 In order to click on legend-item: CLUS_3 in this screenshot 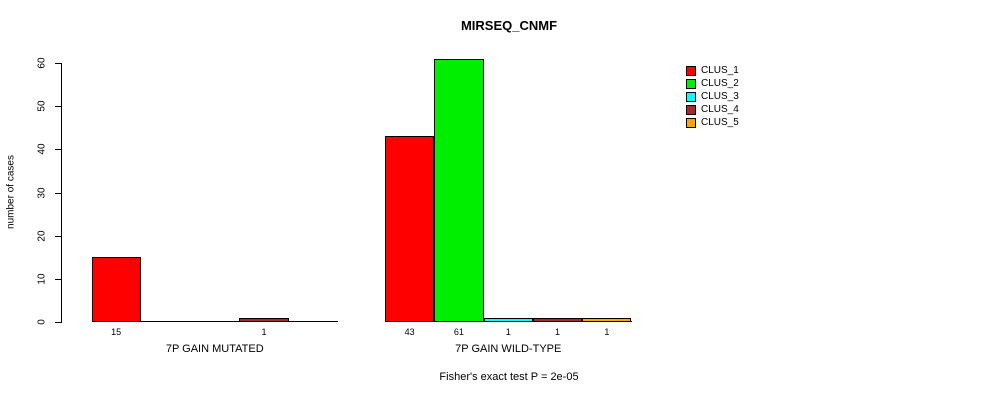, I will do `click(712, 96)`.